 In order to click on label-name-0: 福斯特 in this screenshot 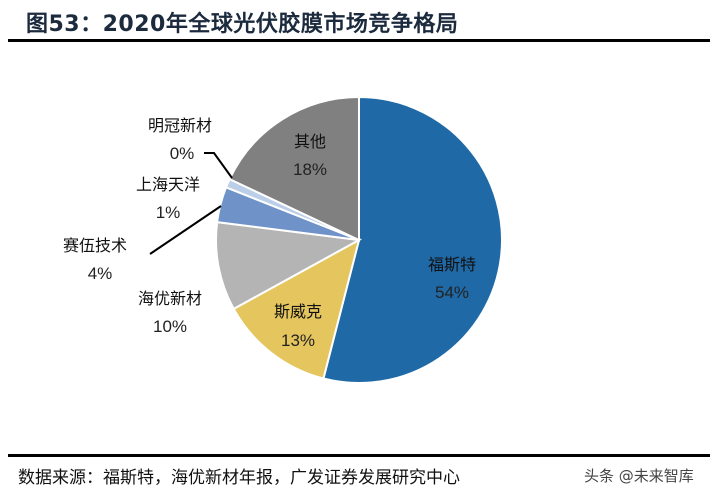, I will do `click(452, 264)`.